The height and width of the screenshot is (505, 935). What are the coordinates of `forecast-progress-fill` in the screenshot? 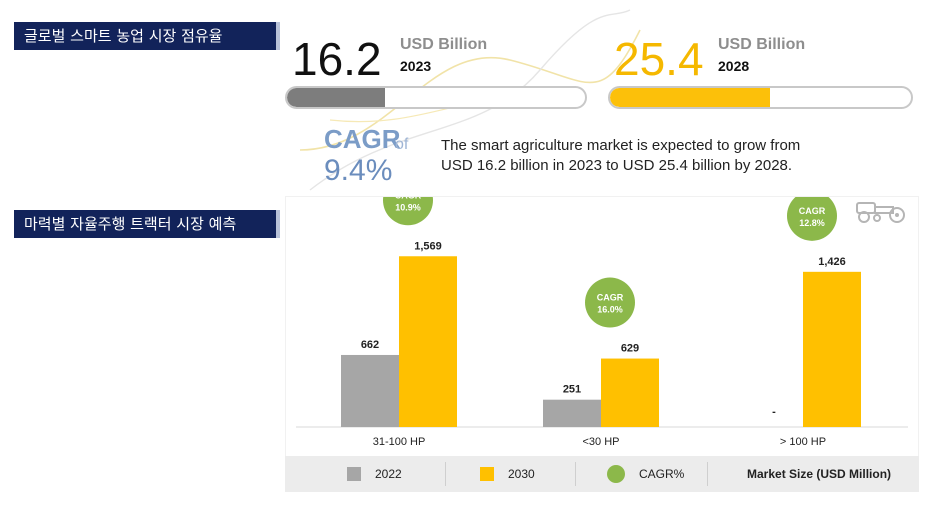 It's located at (690, 97).